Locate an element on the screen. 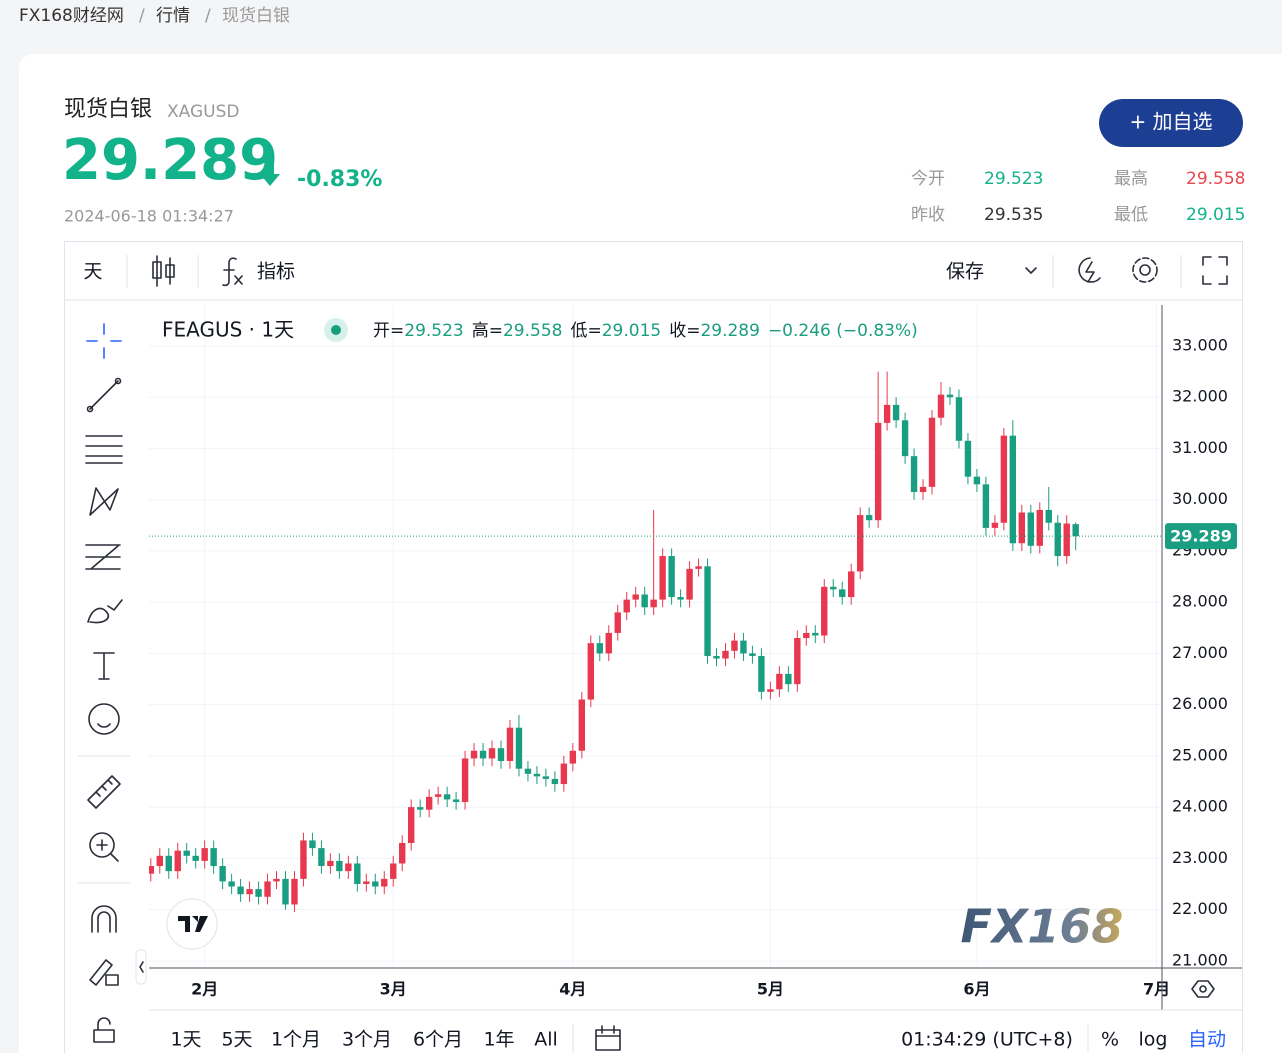  text-tool is located at coordinates (104, 666).